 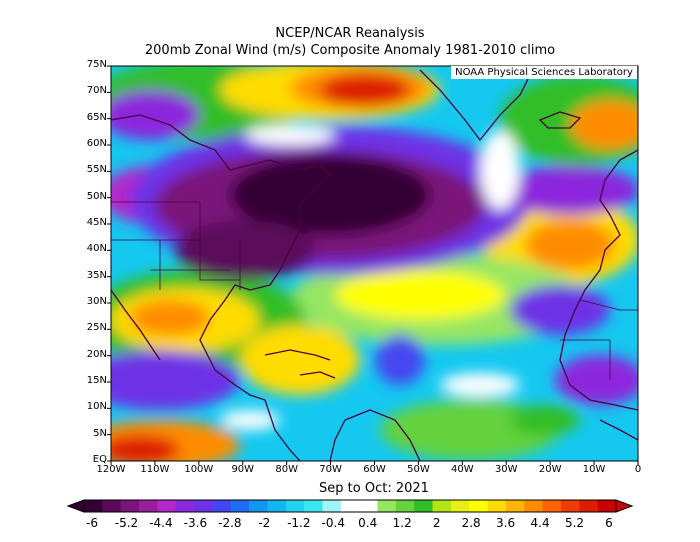 What do you see at coordinates (111, 469) in the screenshot?
I see `lon-tick-label: 120W` at bounding box center [111, 469].